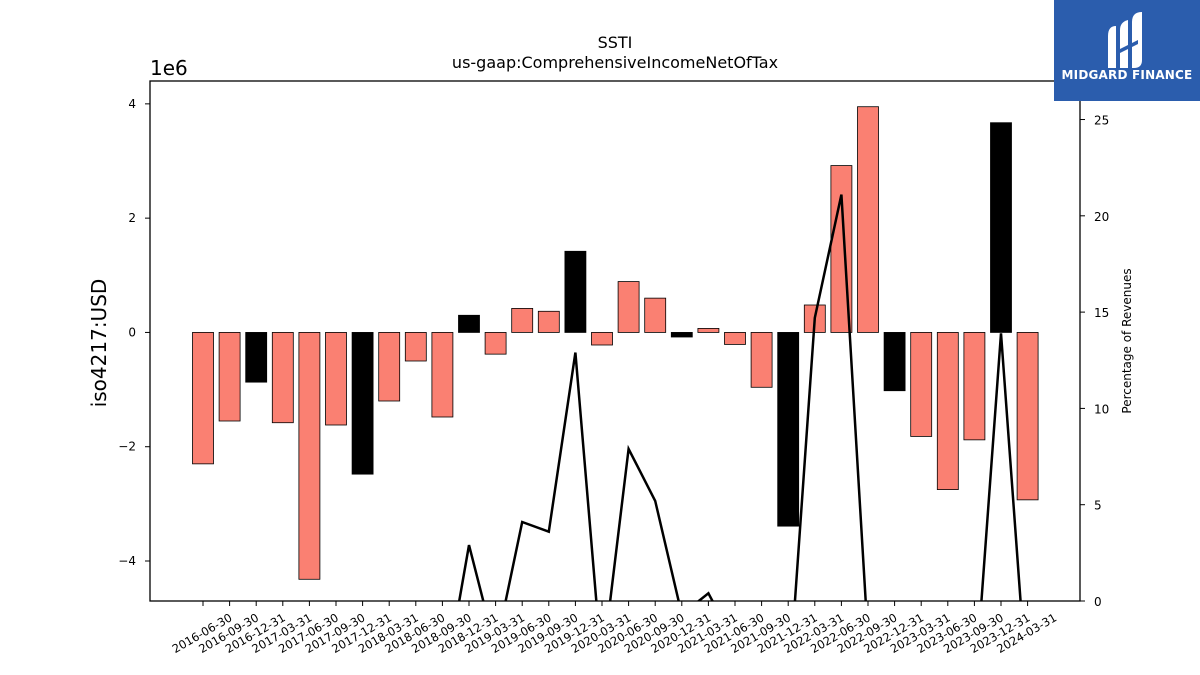 The image size is (1200, 675). Describe the element at coordinates (1101, 121) in the screenshot. I see `y2-tick-label: 25` at that location.